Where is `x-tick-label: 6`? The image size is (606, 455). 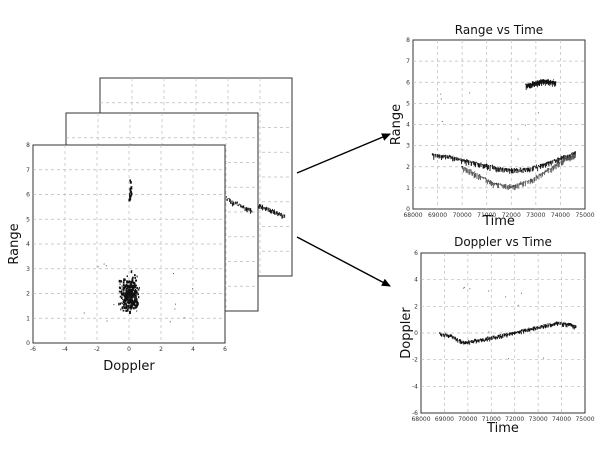 x-tick-label: 6 is located at coordinates (225, 349).